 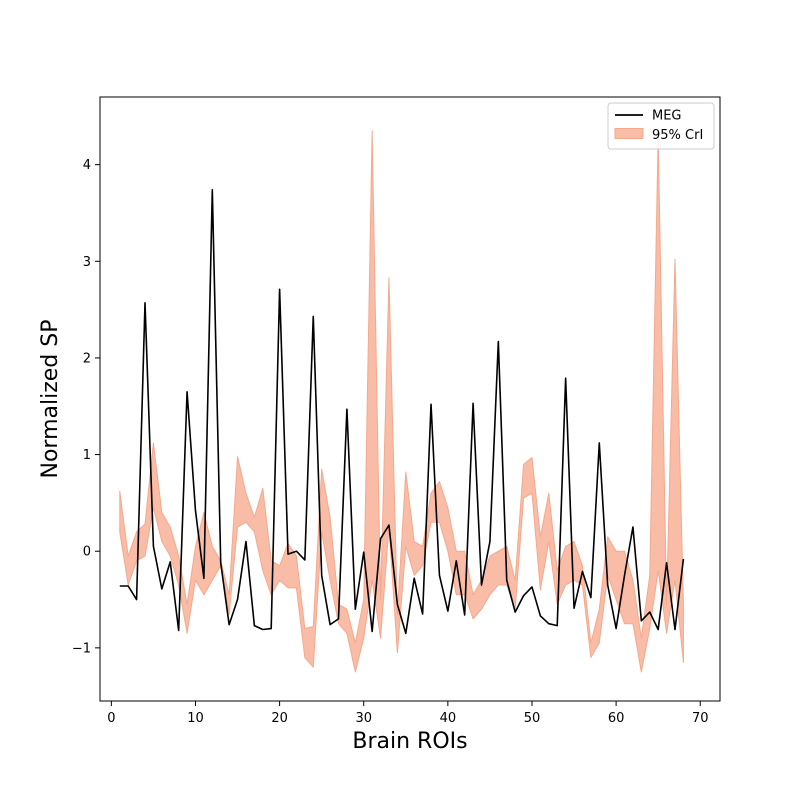 I want to click on y-tick-label: 4, so click(x=87, y=165).